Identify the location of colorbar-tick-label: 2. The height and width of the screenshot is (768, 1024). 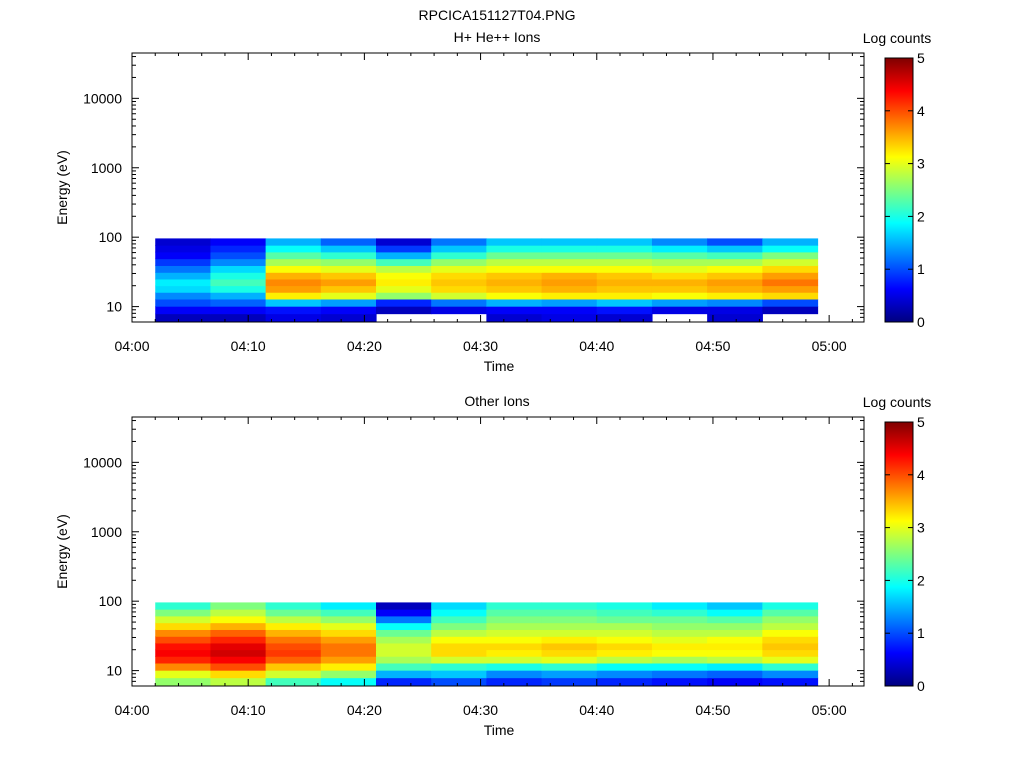
(921, 216).